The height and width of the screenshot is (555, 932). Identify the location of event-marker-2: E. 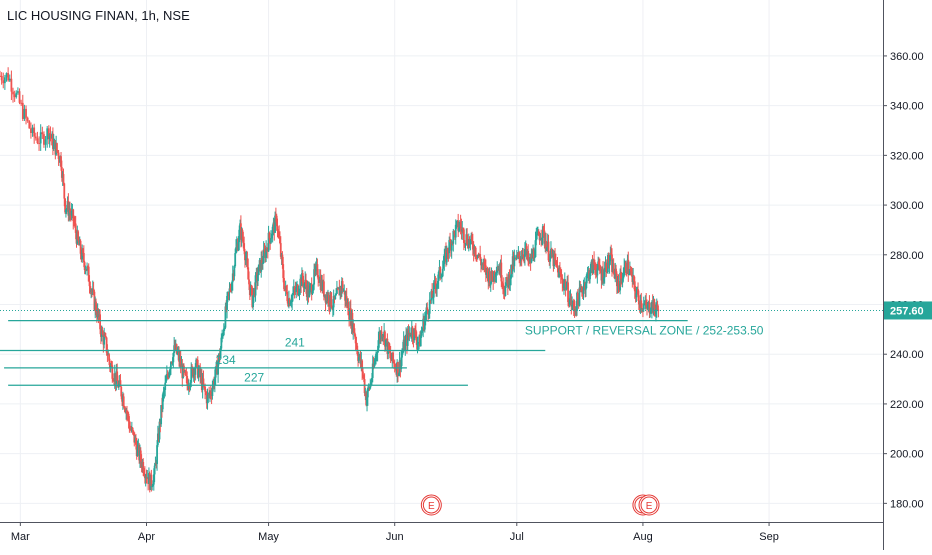
(649, 505).